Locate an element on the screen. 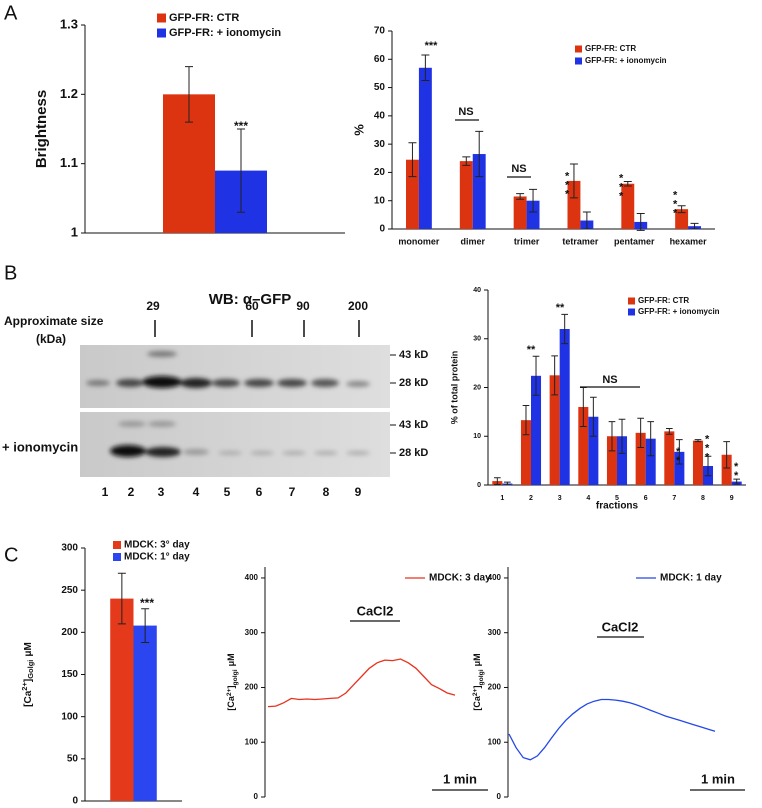  legend-label: MDCK: 1 day is located at coordinates (691, 578).